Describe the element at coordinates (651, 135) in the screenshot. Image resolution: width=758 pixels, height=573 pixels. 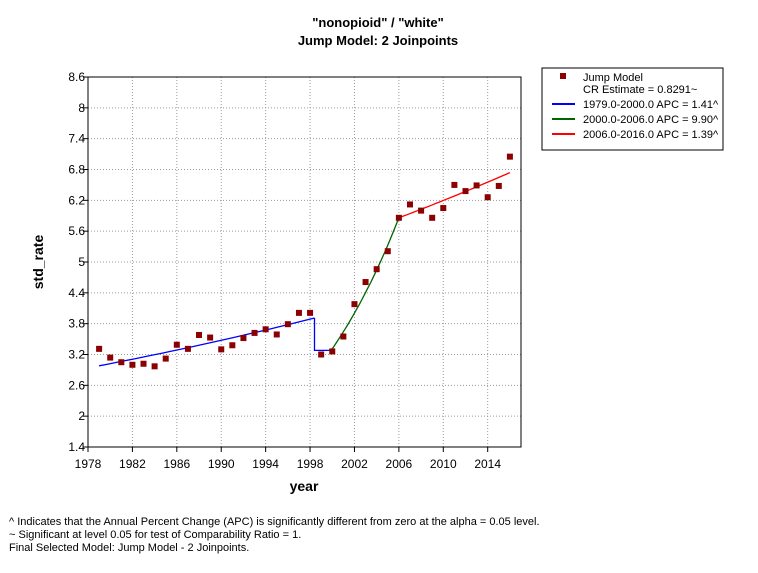
I see `legend-label-seg3: 2006.0-2016.0 APC = 1.39^` at that location.